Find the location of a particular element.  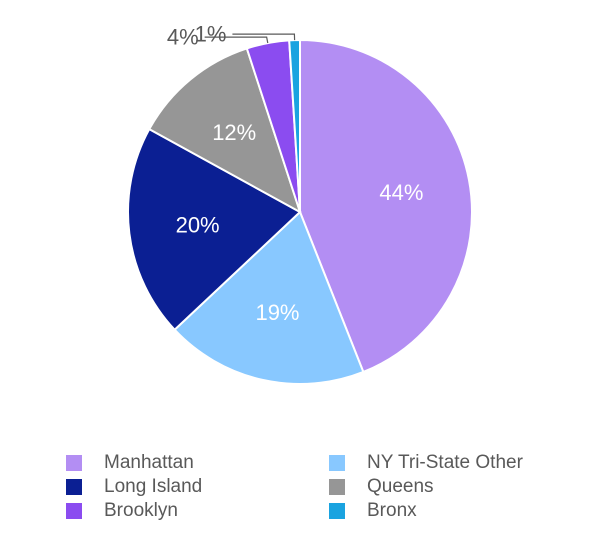

legend-item-bronx: Bronx is located at coordinates (447, 511).